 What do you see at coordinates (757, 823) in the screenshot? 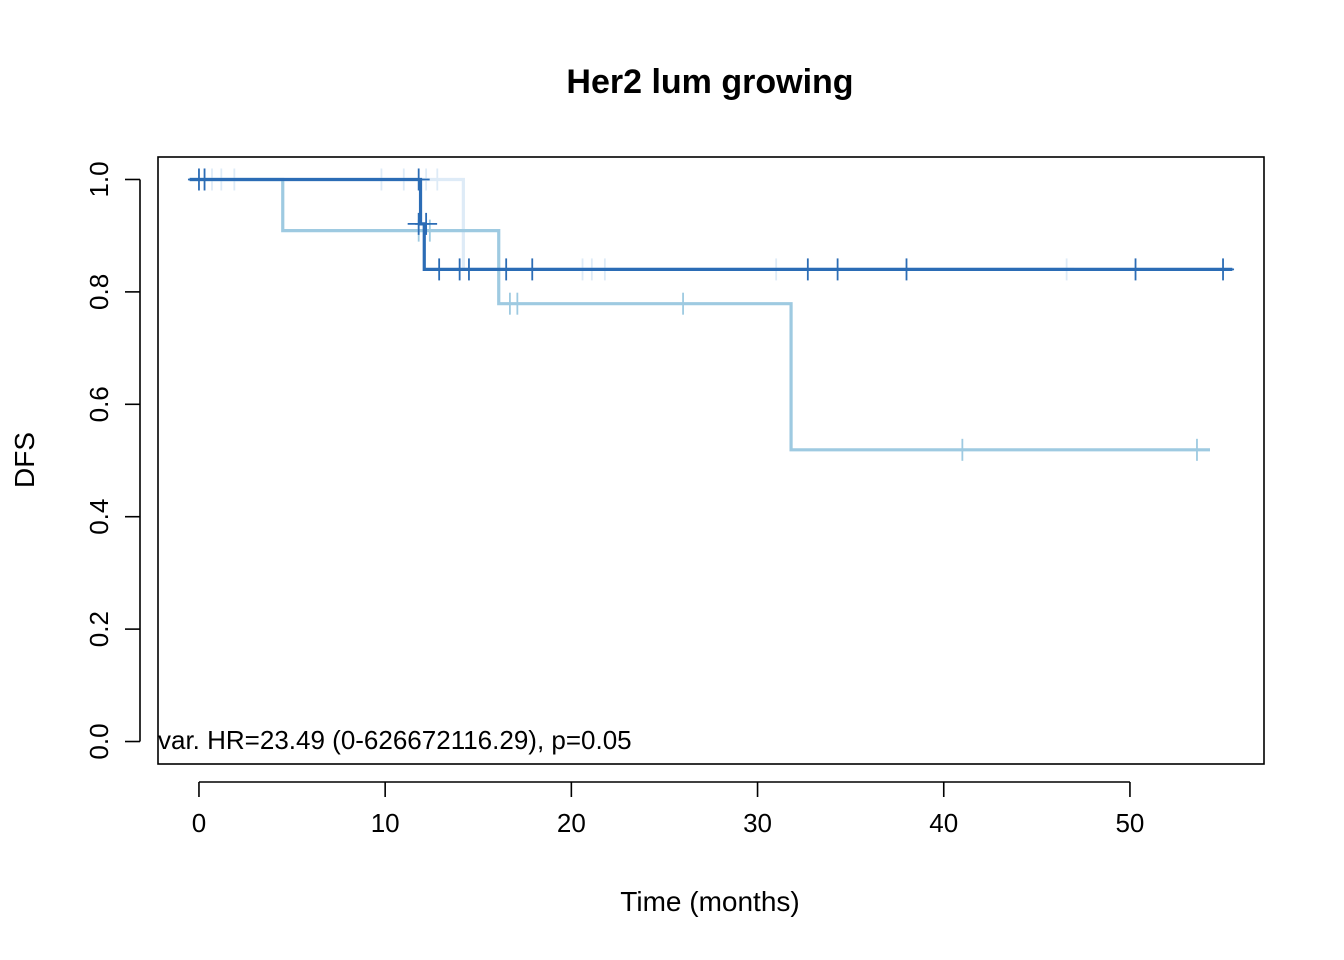
I see `x-tick-label: 30` at bounding box center [757, 823].